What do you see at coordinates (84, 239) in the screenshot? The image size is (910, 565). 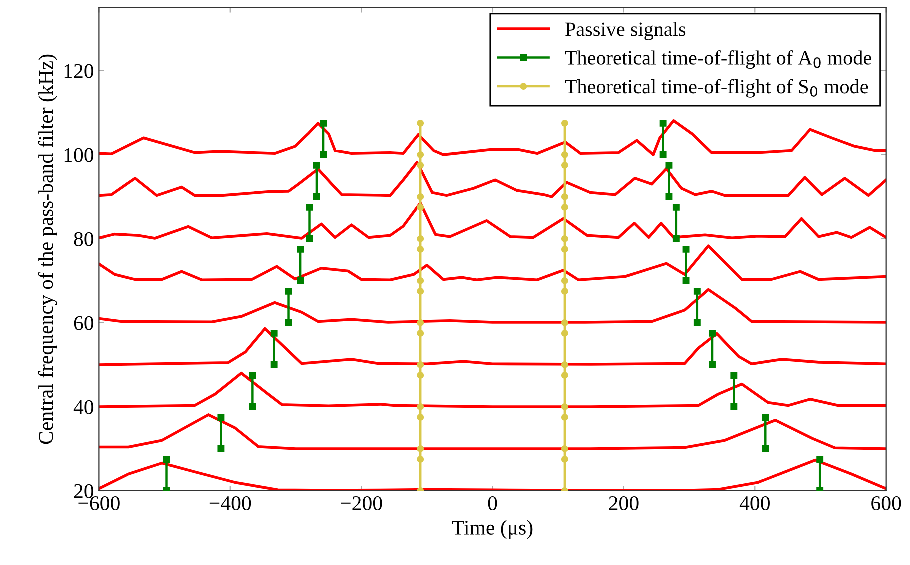 I see `y-tick-label: 80` at bounding box center [84, 239].